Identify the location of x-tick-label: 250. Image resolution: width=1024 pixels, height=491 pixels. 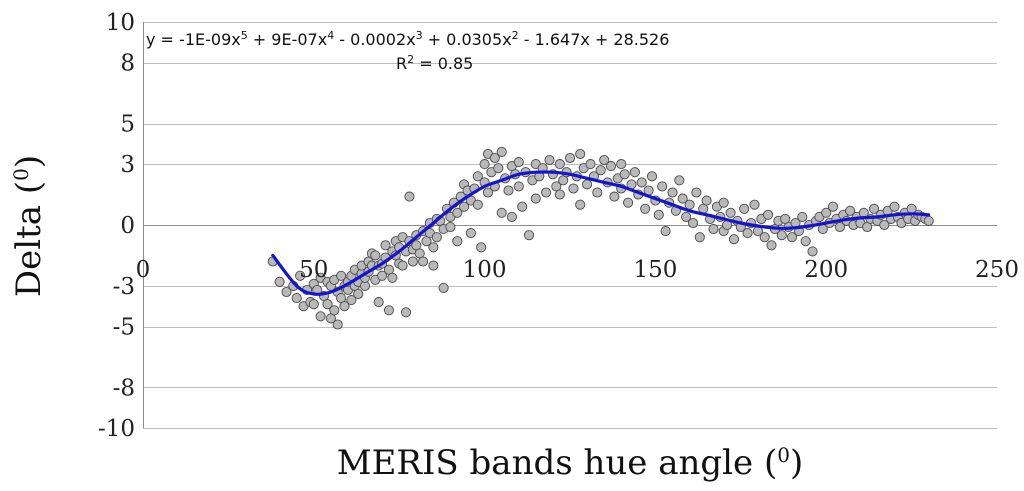
(997, 270).